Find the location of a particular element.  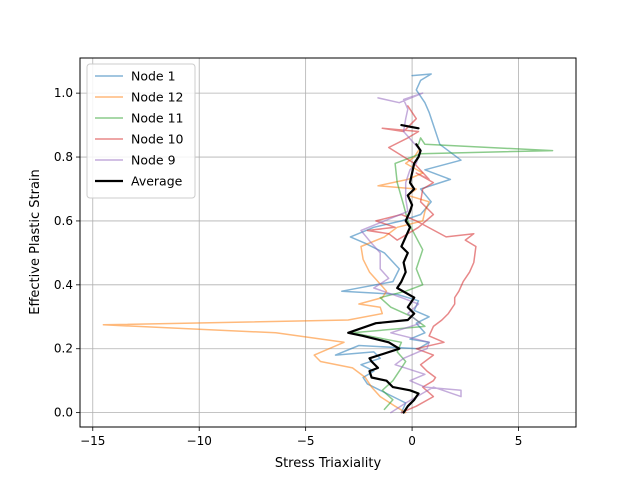

y-tick-label: 0.0 is located at coordinates (63, 413).